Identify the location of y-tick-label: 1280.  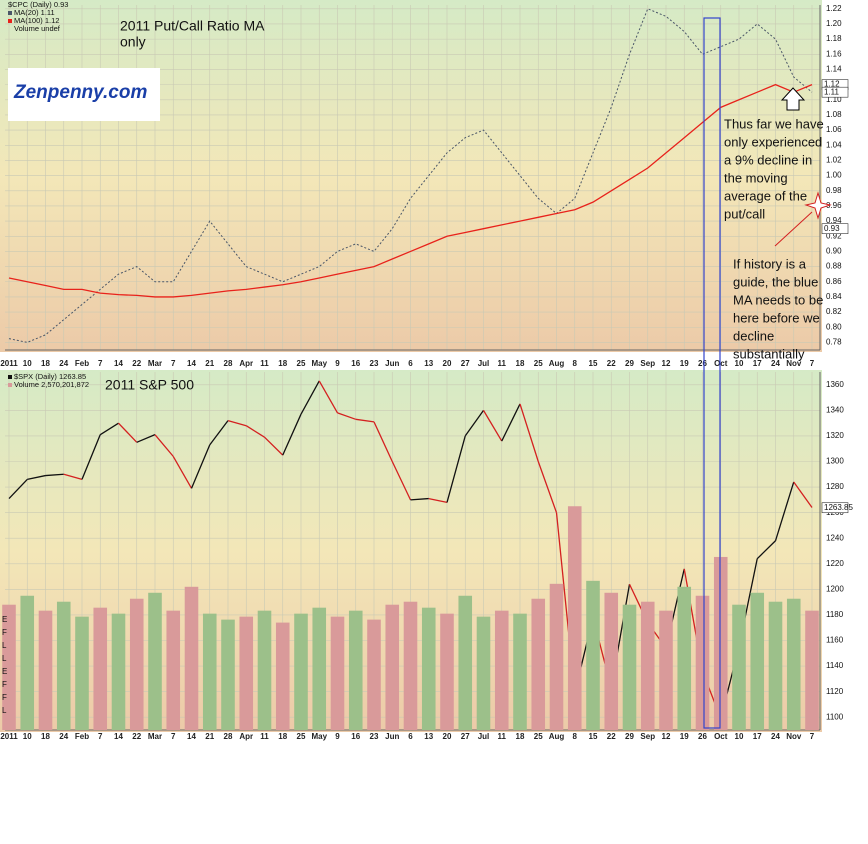
(835, 486).